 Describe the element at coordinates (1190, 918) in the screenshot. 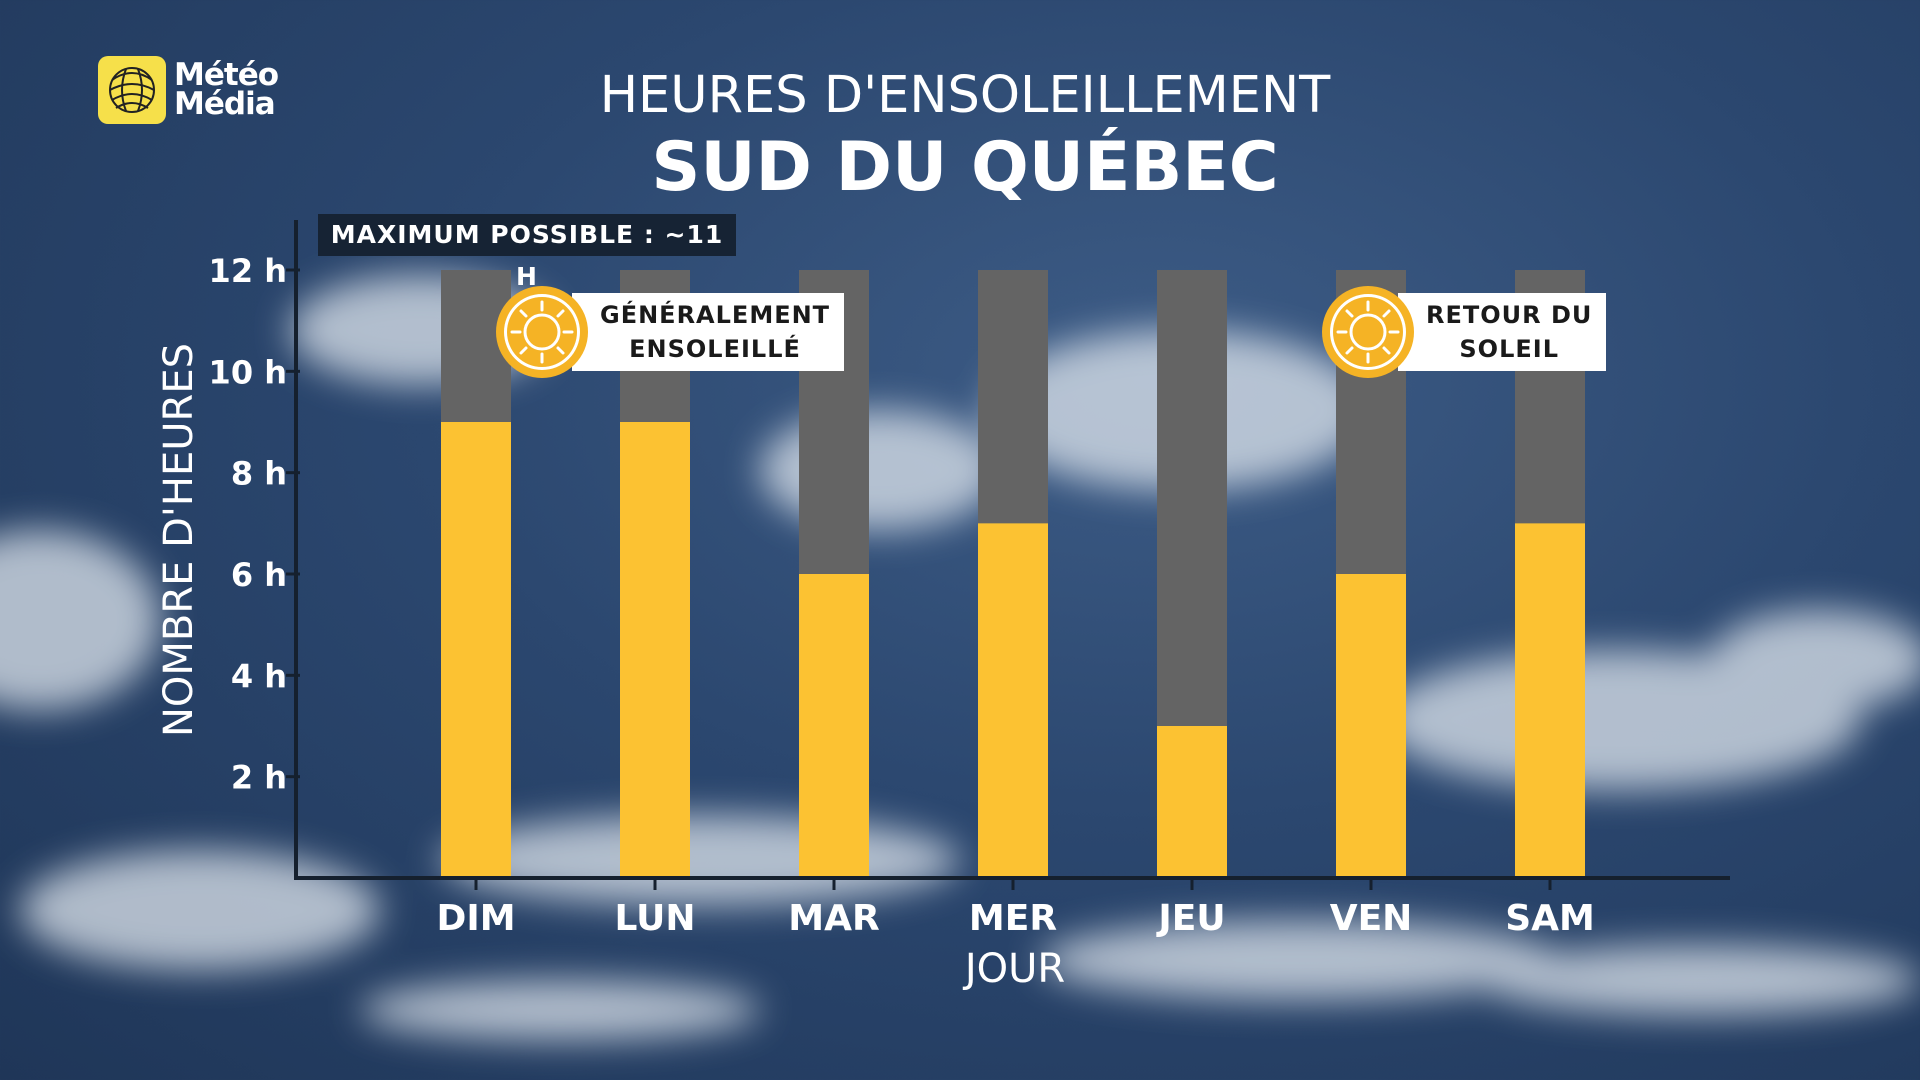

I see `x-tick-label: JEU` at that location.